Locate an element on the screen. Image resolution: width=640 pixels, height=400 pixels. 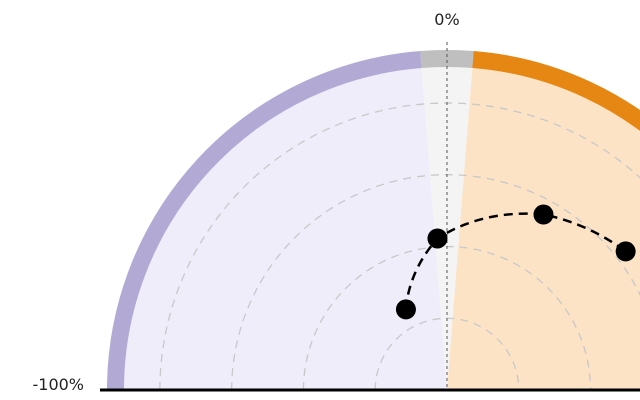
rim-positive is located at coordinates (556, 91).